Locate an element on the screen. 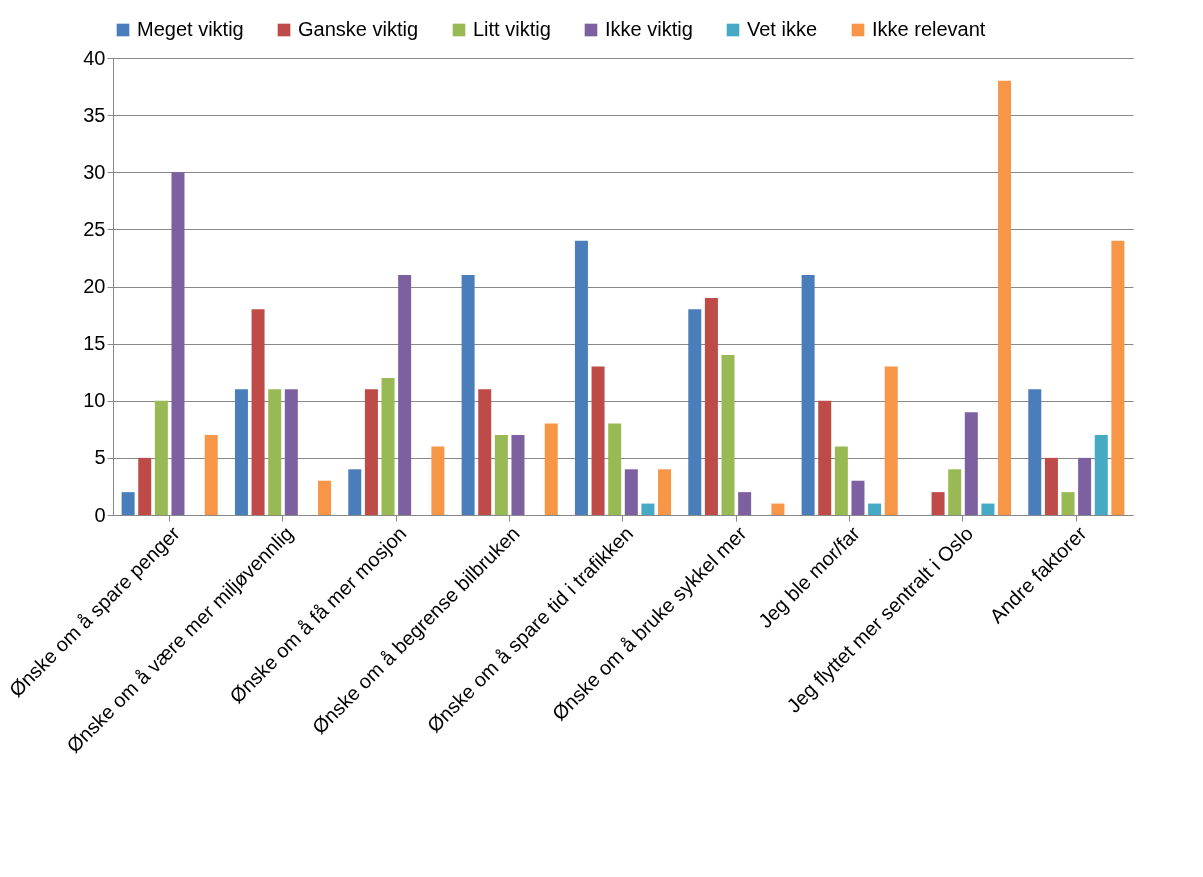 The image size is (1203, 877). y-tick-label: 5 is located at coordinates (100, 457).